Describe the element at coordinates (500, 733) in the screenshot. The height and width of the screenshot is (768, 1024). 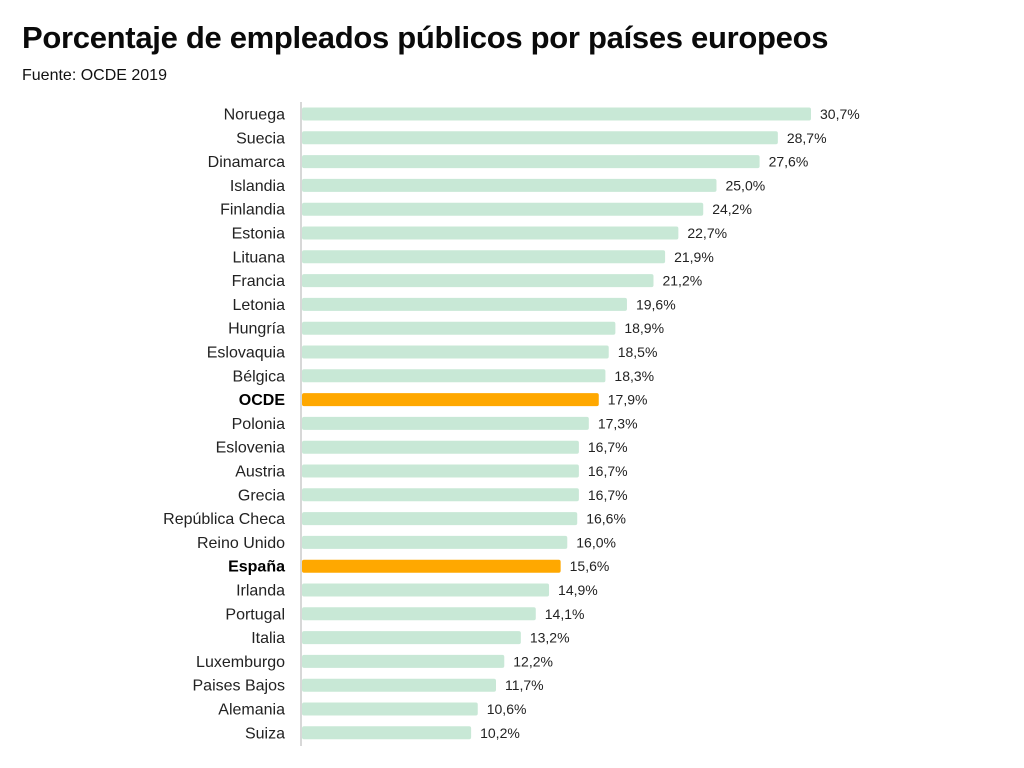
I see `value-label: 10,2%` at that location.